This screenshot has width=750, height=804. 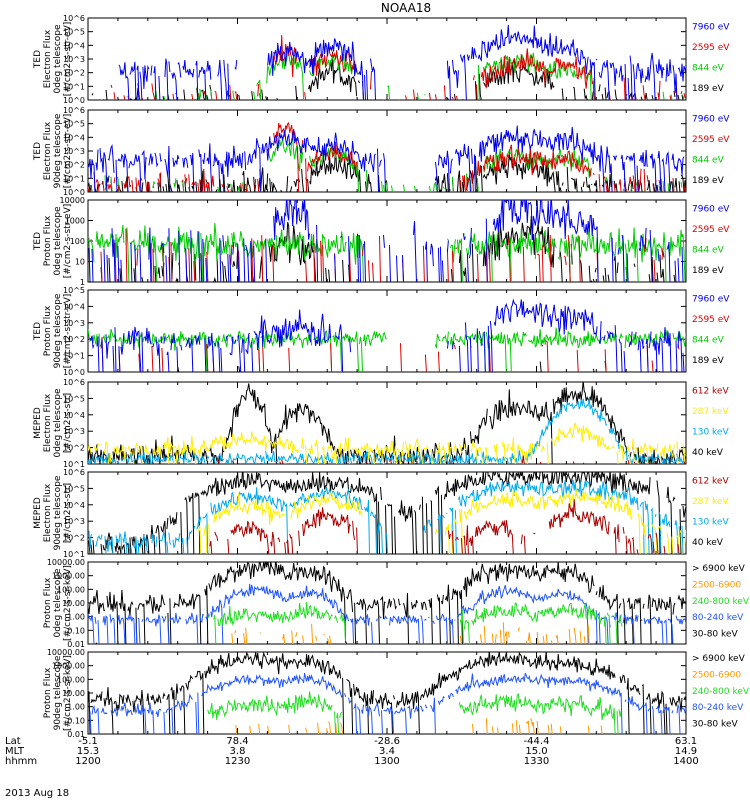 I want to click on x-row-label: hhmm, so click(x=21, y=761).